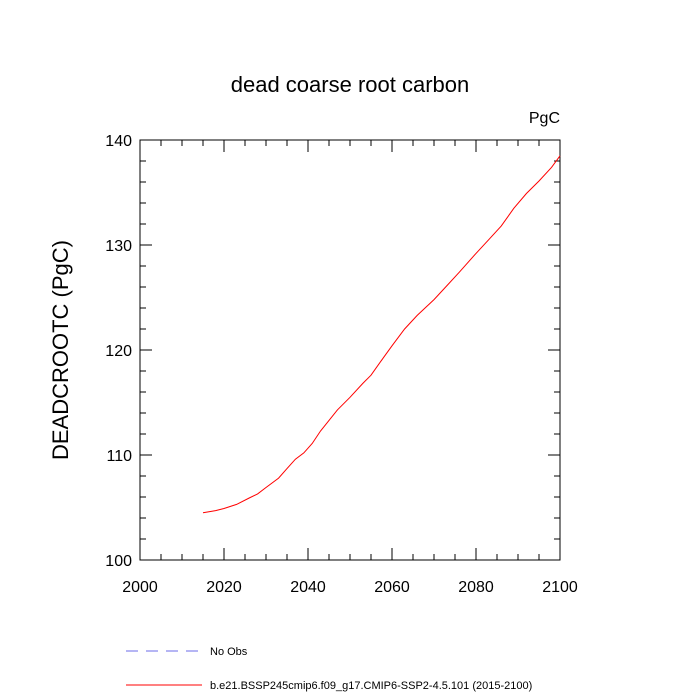  What do you see at coordinates (140, 587) in the screenshot?
I see `x-tick-label: 2000` at bounding box center [140, 587].